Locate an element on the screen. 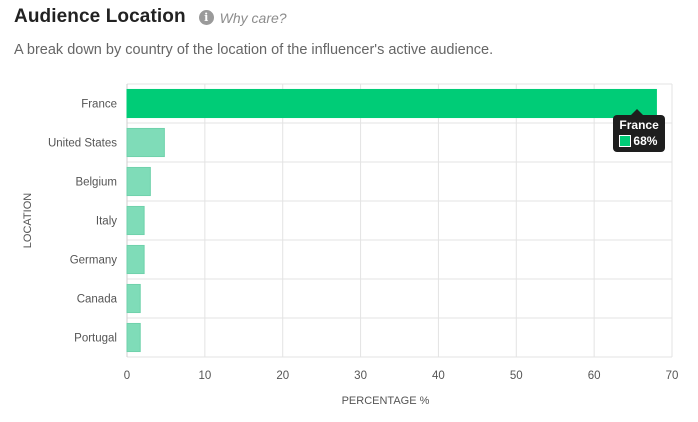 The image size is (698, 422). chart-title: Audience Location is located at coordinates (100, 16).